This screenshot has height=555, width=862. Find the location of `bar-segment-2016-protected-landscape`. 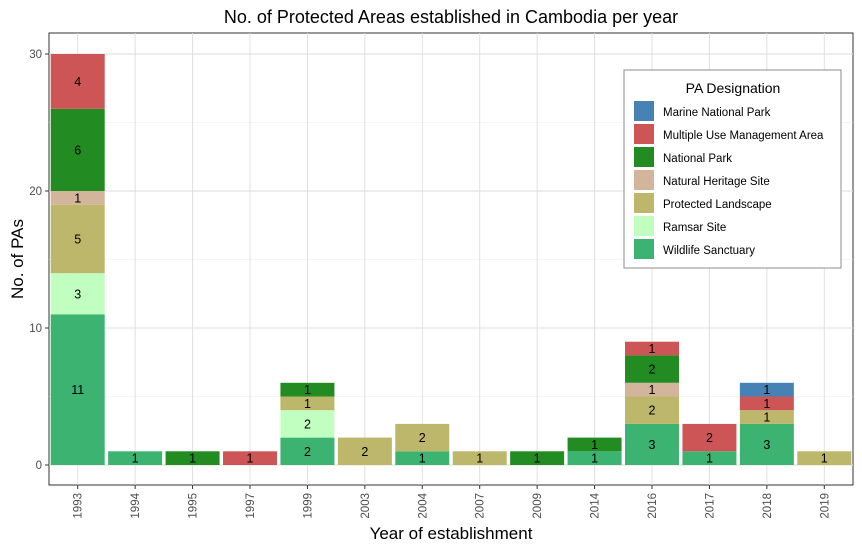

bar-segment-2016-protected-landscape is located at coordinates (652, 410).